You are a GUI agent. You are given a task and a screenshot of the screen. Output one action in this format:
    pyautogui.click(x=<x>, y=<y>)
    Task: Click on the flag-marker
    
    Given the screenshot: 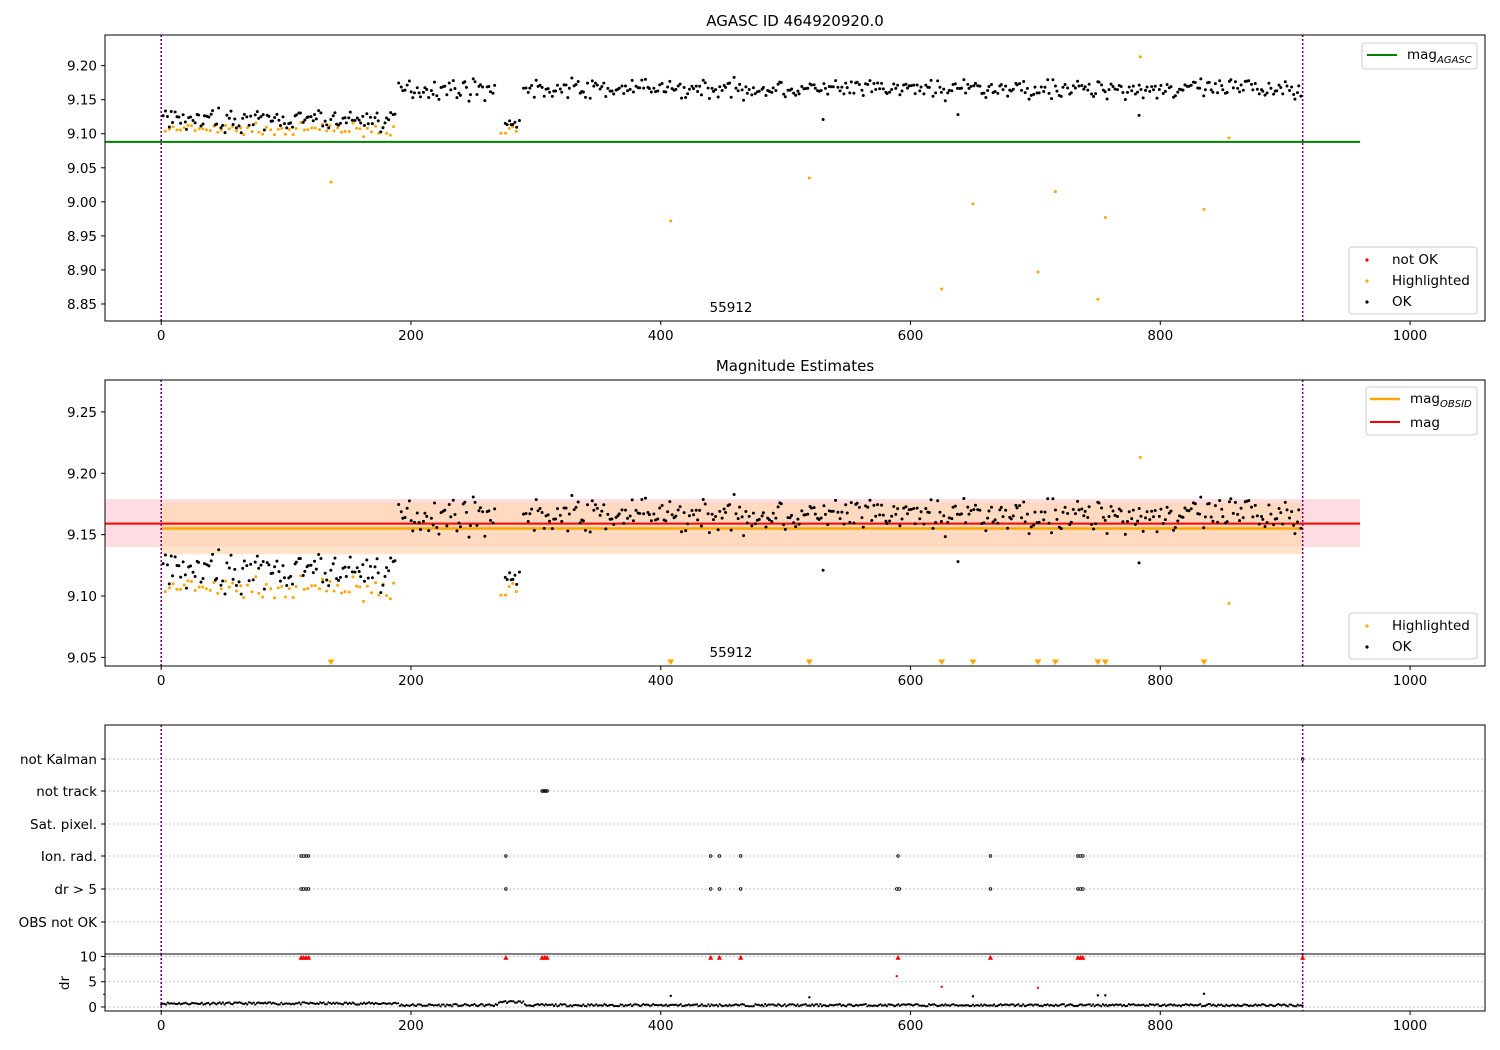 What is the action you would take?
    pyautogui.click(x=719, y=889)
    